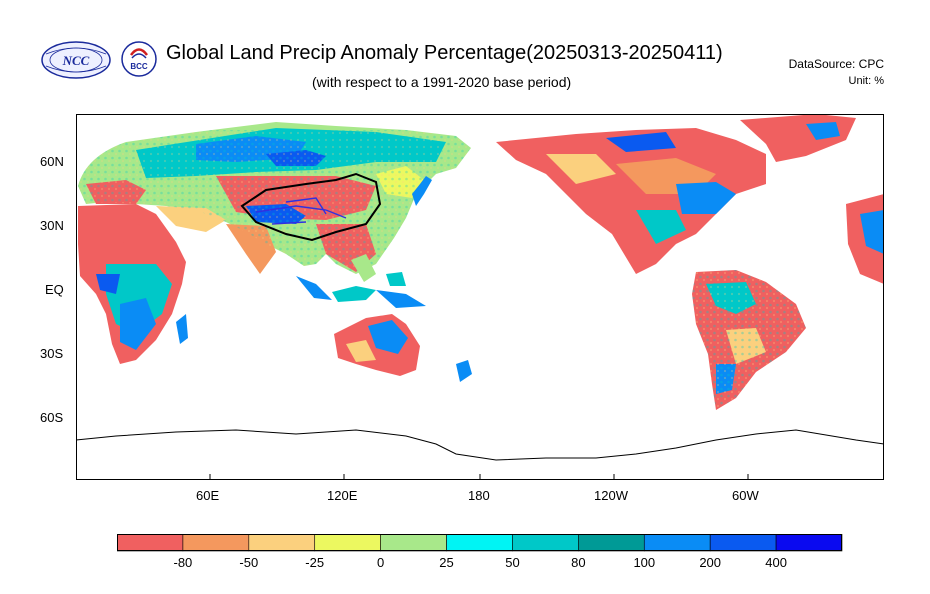 Image resolution: width=930 pixels, height=594 pixels. What do you see at coordinates (139, 59) in the screenshot?
I see `bcc-logo-icon: BCC` at bounding box center [139, 59].